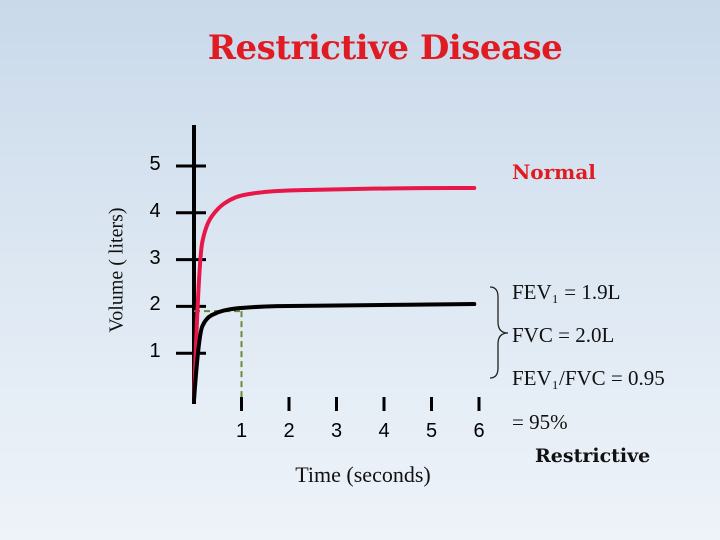 This screenshot has width=720, height=540. Describe the element at coordinates (588, 378) in the screenshot. I see `annotation-ratio: FEV₁/FVC = 0.95` at that location.